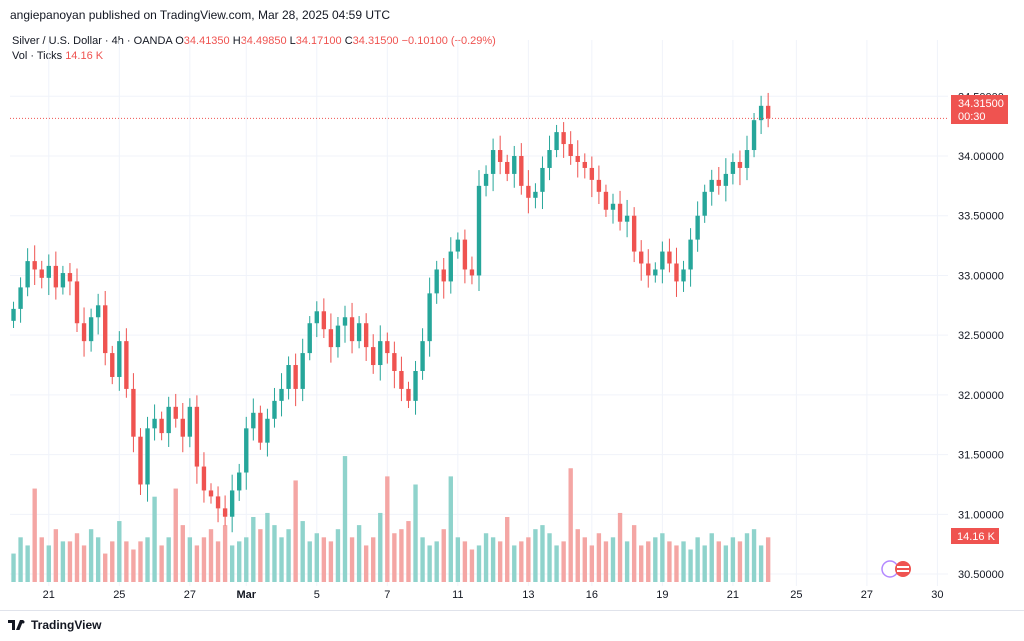 The image size is (1024, 641). What do you see at coordinates (391, 519) in the screenshot?
I see `volume-bars` at bounding box center [391, 519].